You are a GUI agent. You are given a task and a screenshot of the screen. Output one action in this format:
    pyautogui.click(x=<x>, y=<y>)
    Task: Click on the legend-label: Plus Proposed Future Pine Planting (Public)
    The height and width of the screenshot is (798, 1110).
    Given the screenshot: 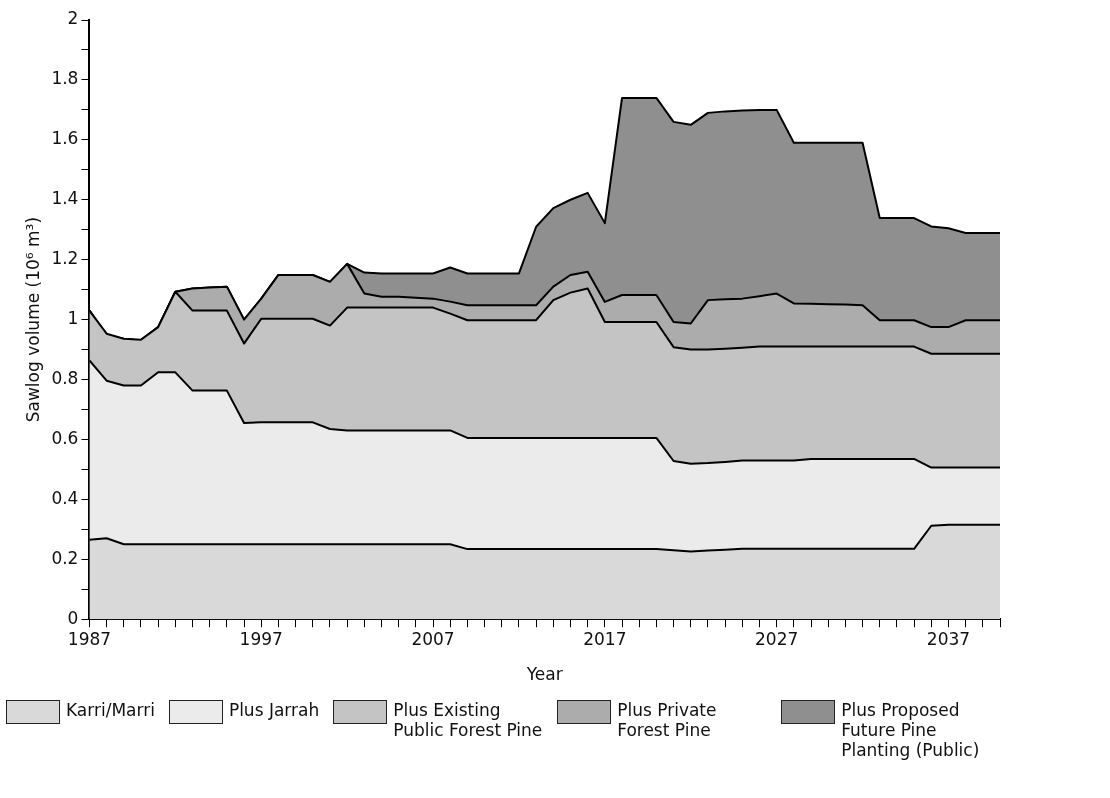 What is the action you would take?
    pyautogui.click(x=911, y=730)
    